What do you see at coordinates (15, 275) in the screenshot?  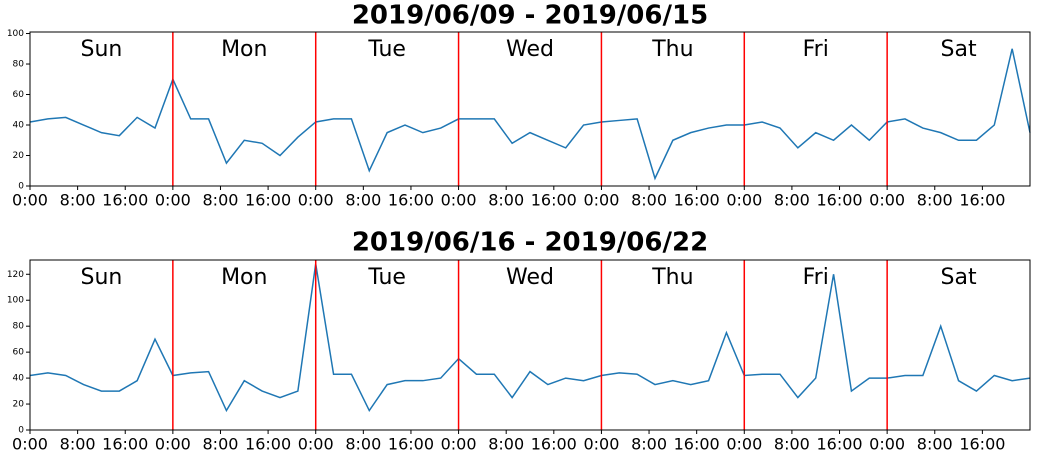 I see `y-tick-label: 120` at bounding box center [15, 275].